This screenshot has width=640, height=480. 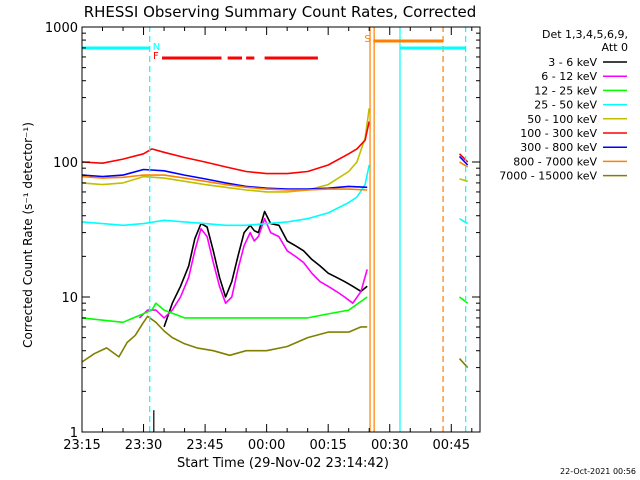 I want to click on series-800-7000-kev, so click(x=275, y=176).